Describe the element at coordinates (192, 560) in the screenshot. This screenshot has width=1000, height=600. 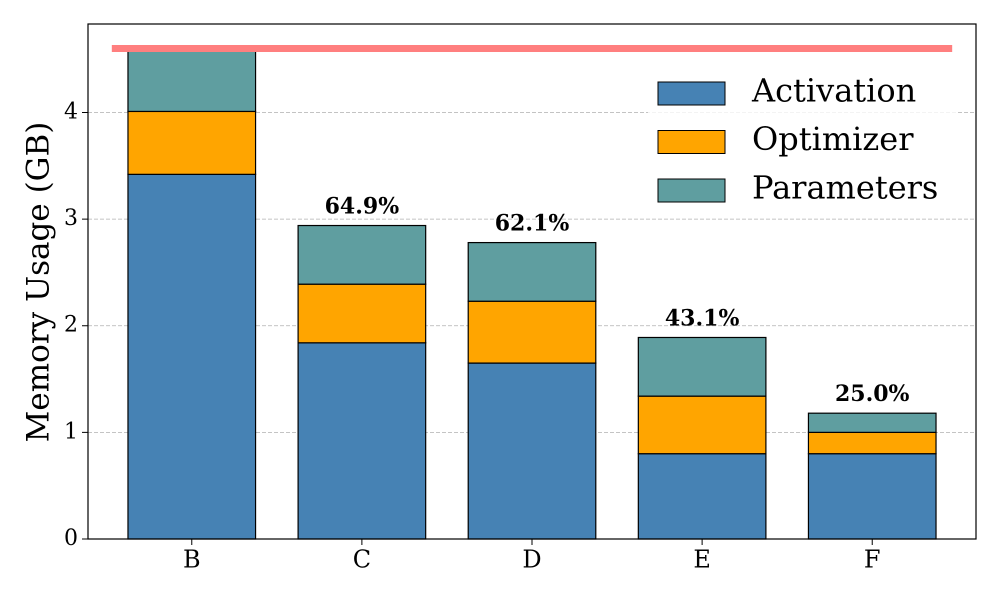
I see `x-tick-label: B` at that location.